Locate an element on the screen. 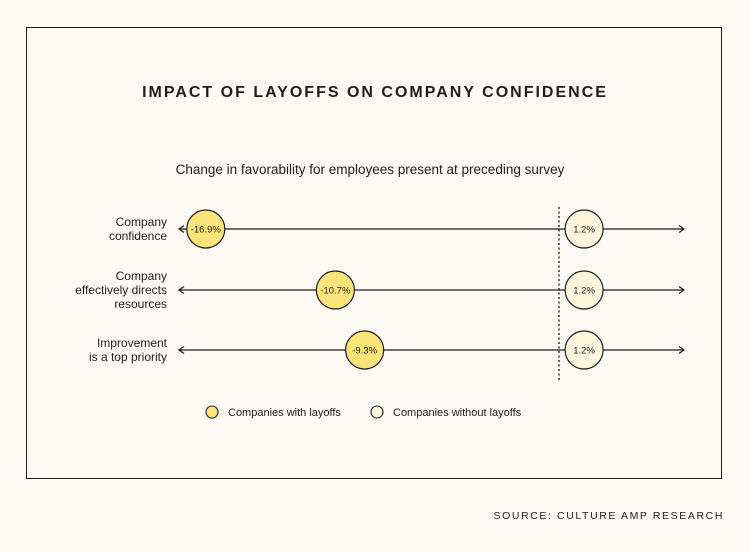 The width and height of the screenshot is (750, 552). legend-label: Companies without layoffs is located at coordinates (457, 413).